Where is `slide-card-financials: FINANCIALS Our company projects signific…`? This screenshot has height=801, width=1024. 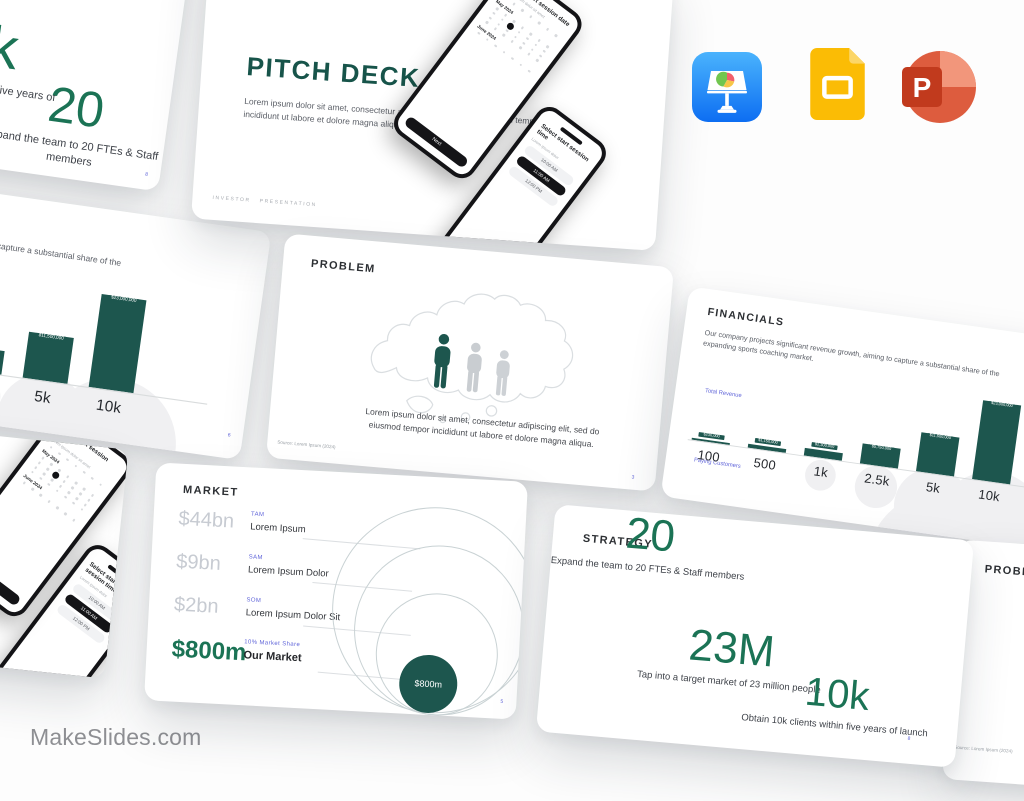 slide-card-financials: FINANCIALS Our company projects signific… is located at coordinates (842, 422).